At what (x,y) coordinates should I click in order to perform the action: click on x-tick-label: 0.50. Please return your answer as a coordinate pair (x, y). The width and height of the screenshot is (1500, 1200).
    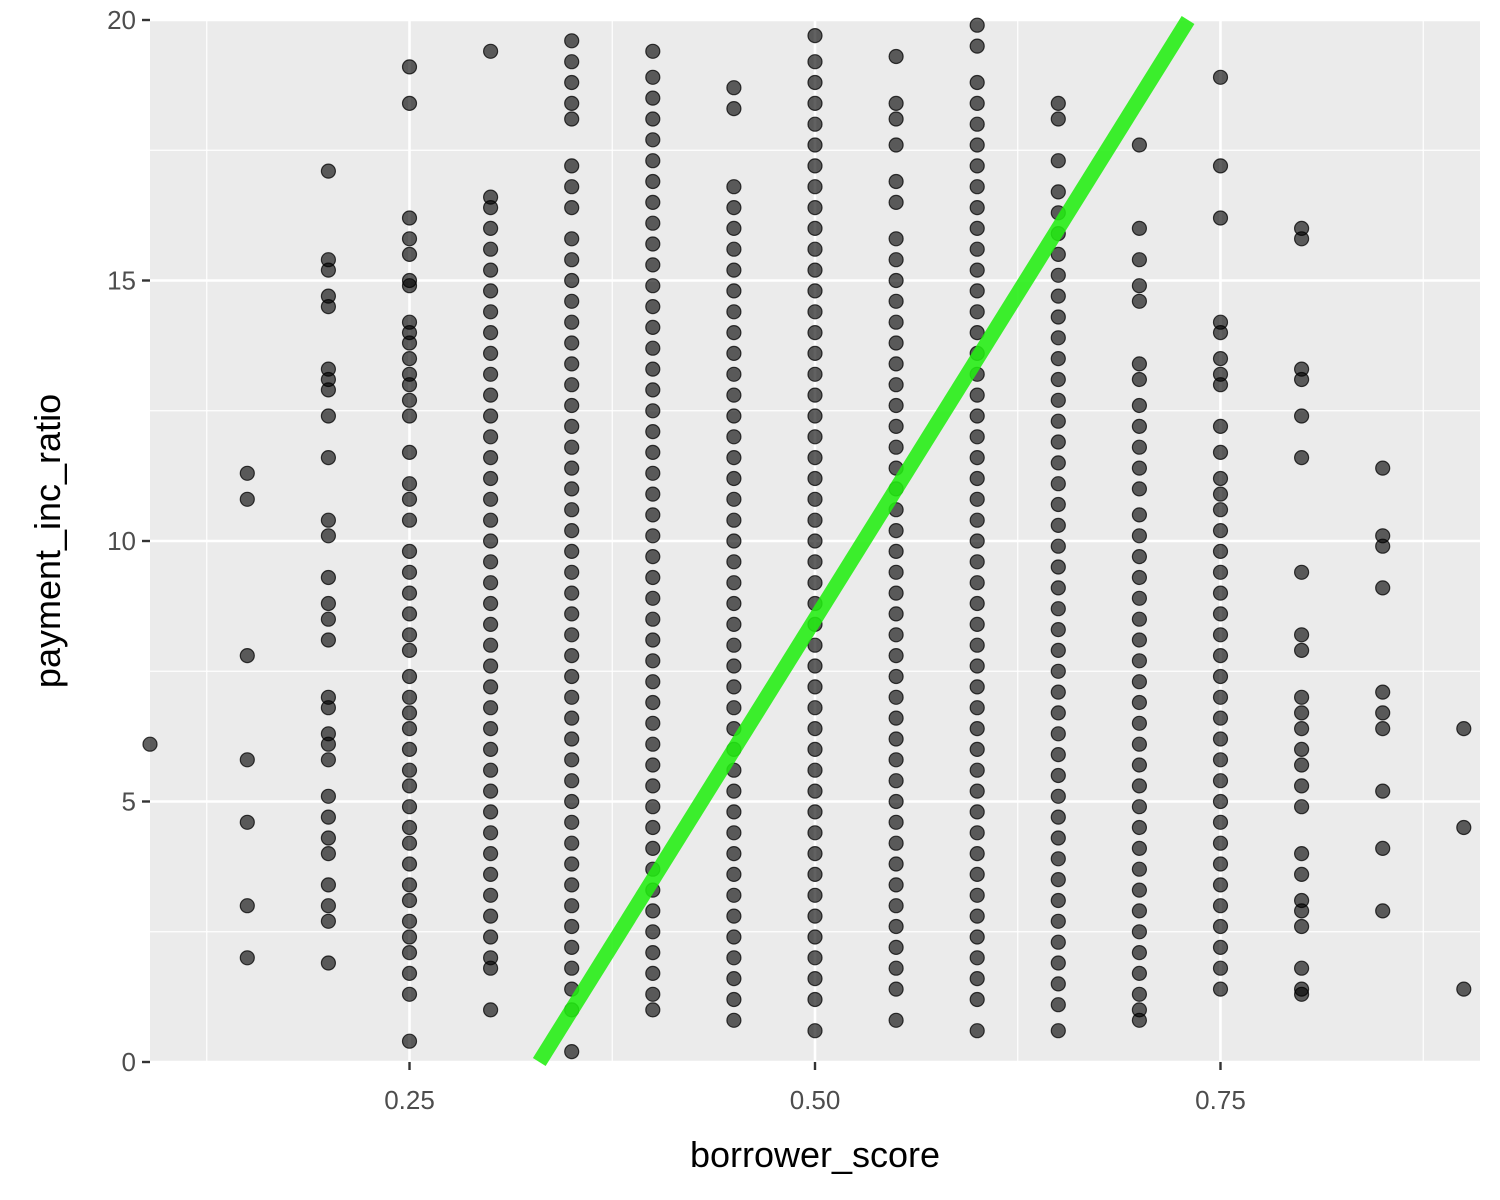
    Looking at the image, I should click on (815, 1100).